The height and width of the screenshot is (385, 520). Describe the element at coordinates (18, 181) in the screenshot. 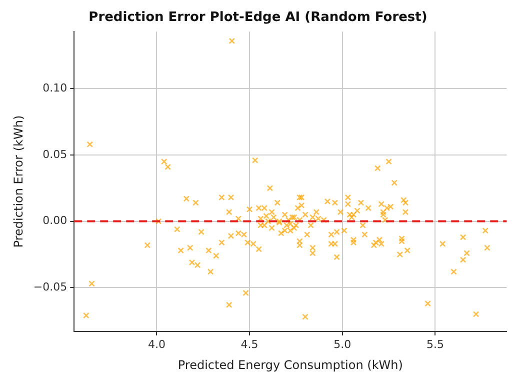

I see `y-axis-title: Prediction Error (kWh)` at that location.